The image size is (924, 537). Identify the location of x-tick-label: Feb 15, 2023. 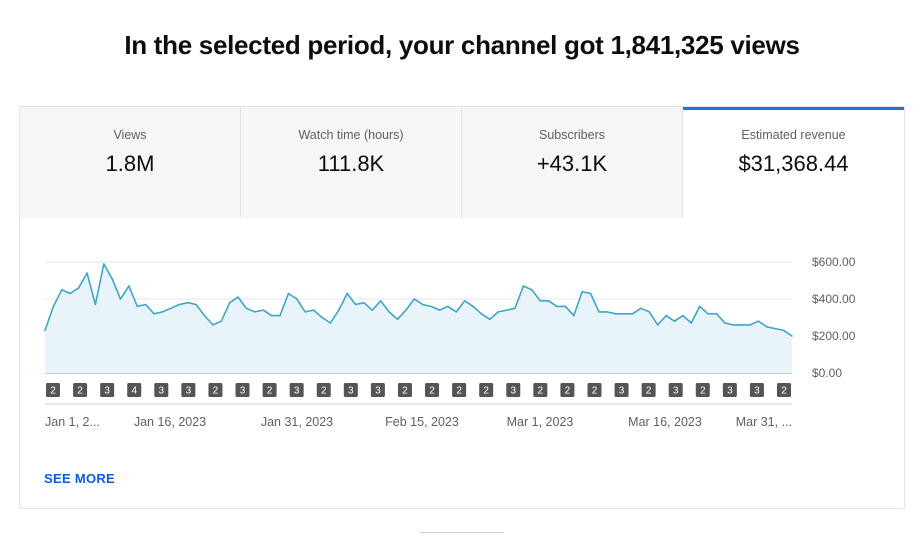
(422, 422).